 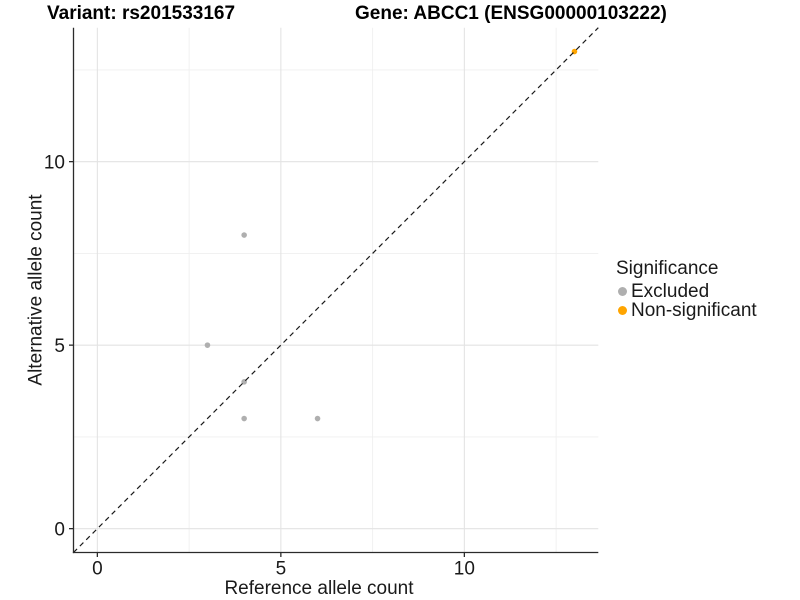 I want to click on y-axis-title: Alternative allele count, so click(x=36, y=290).